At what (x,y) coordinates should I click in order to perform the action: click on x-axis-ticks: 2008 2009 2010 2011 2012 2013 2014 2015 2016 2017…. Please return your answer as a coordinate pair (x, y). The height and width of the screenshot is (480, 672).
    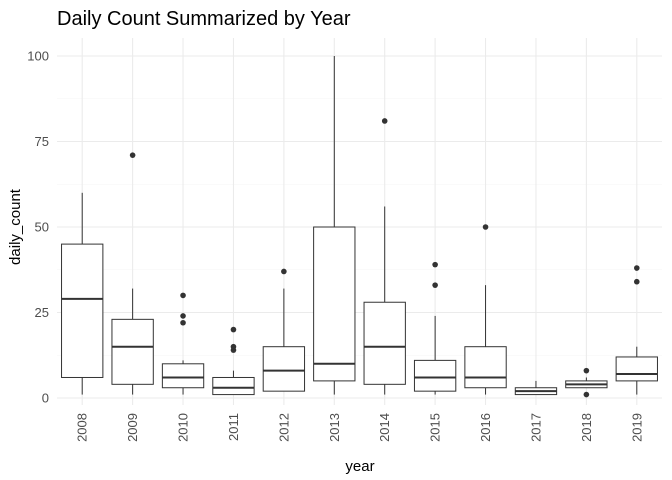
    Looking at the image, I should click on (360, 427).